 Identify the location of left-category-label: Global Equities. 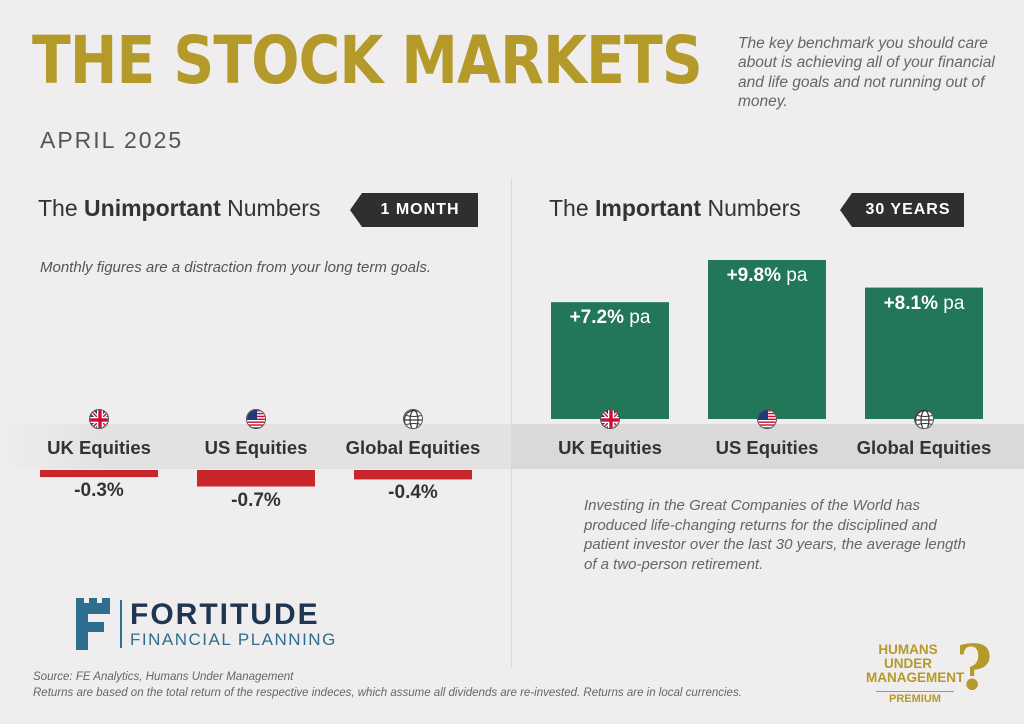
(413, 447).